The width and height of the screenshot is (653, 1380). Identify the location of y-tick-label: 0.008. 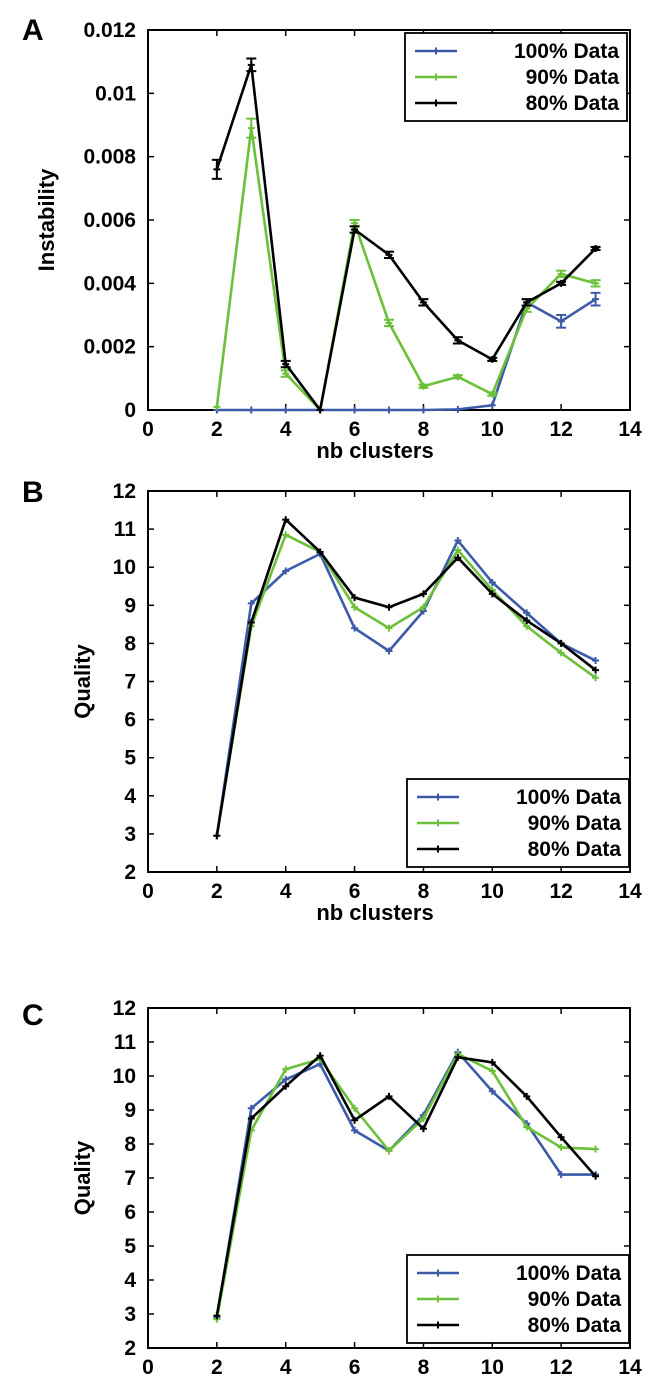
(109, 157).